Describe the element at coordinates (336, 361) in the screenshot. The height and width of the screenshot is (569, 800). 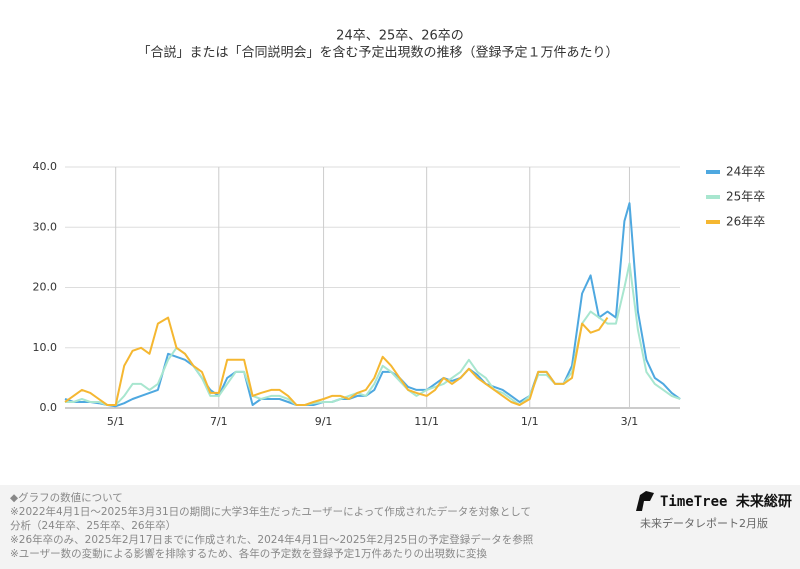
I see `series-line` at that location.